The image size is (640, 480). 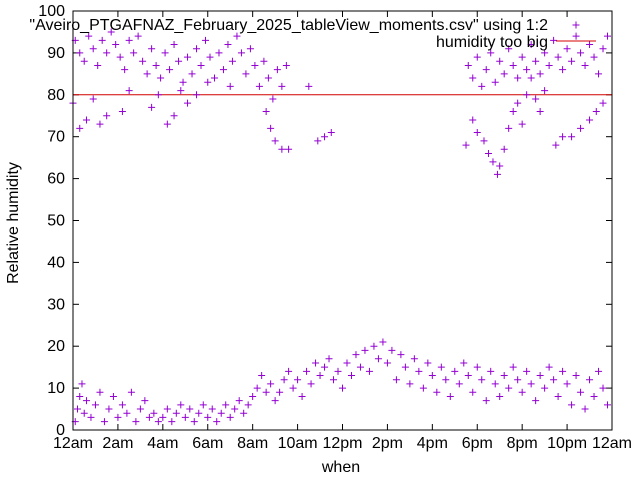 I want to click on y-tick-label-1: 10, so click(x=56, y=388).